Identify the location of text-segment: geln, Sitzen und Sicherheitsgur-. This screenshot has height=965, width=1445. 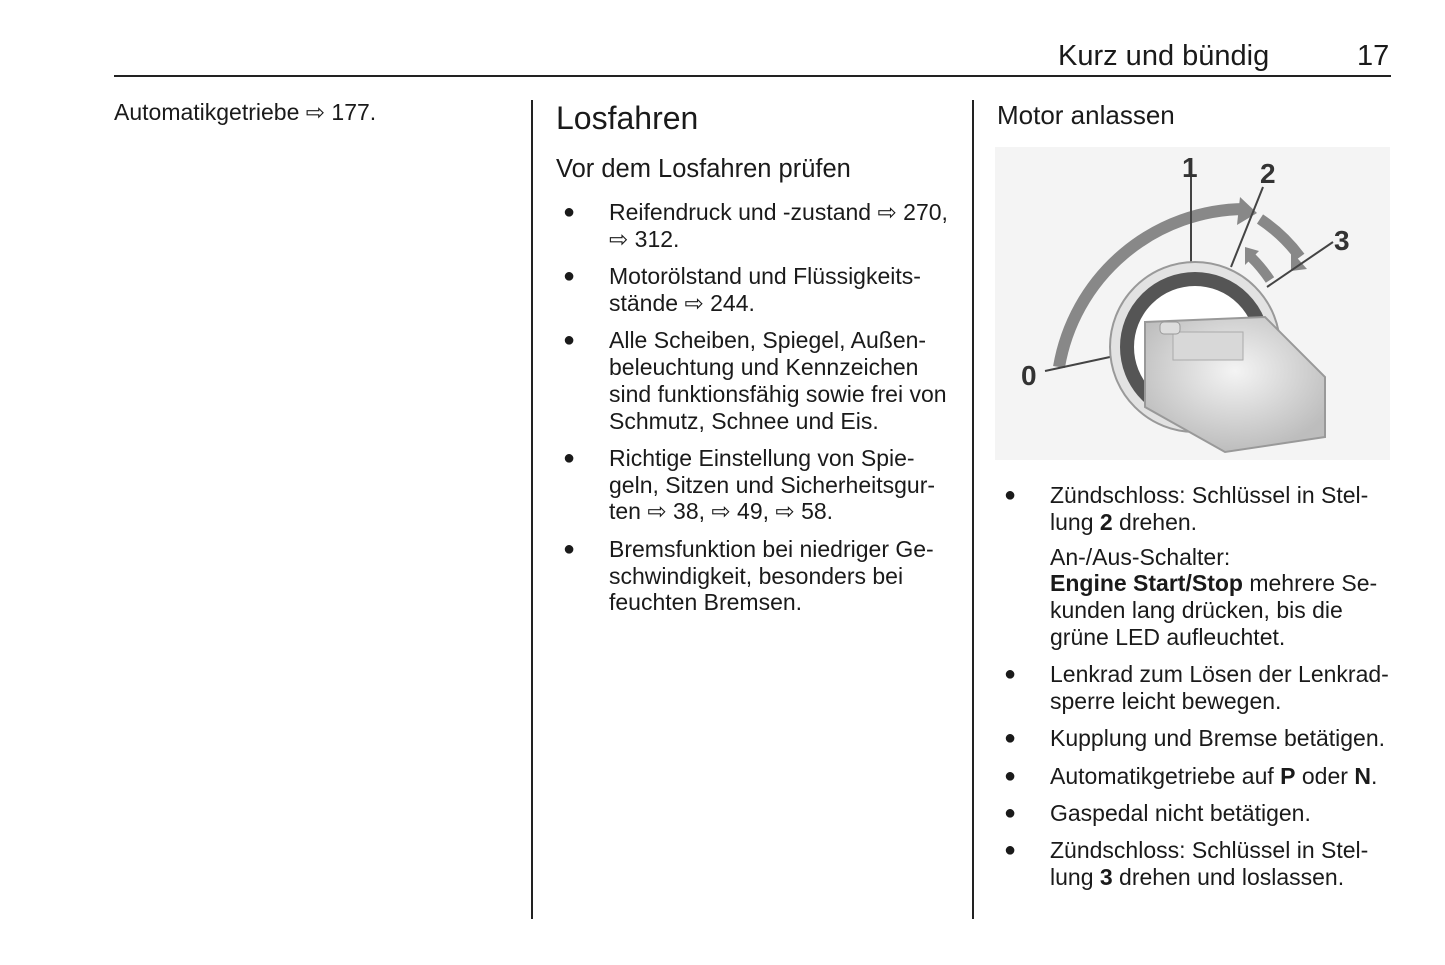
(772, 484).